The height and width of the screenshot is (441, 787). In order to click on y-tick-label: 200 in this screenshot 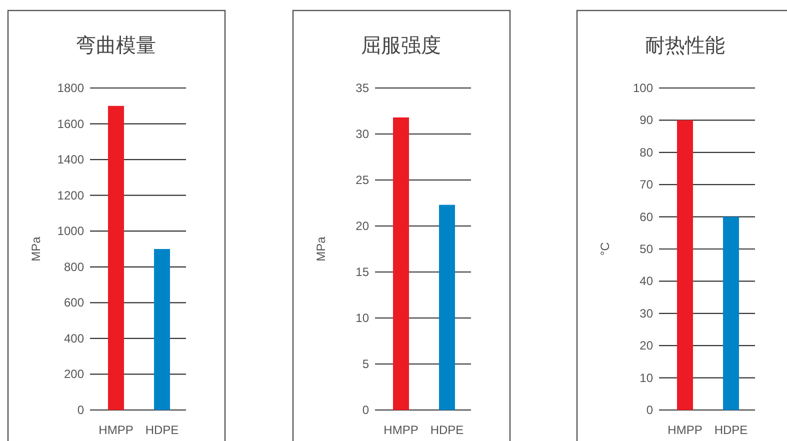, I will do `click(74, 374)`.